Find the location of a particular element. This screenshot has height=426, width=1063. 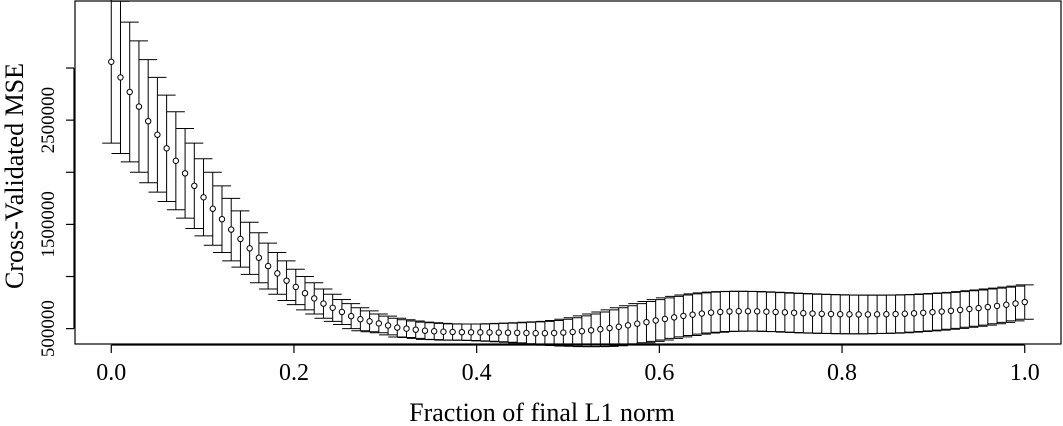

y-tick-label: 500000 is located at coordinates (48, 328).